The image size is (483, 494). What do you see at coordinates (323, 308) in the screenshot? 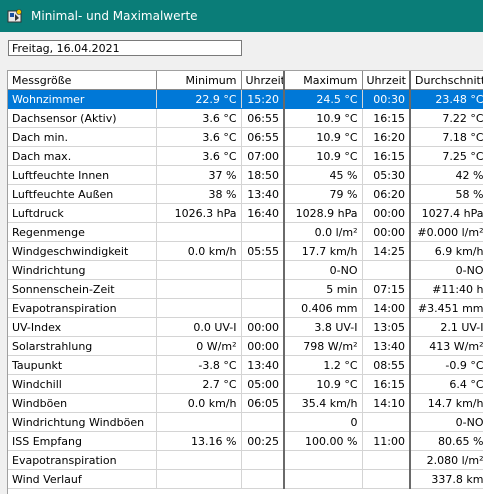
I see `cell-maximum: 0.406 mm` at bounding box center [323, 308].